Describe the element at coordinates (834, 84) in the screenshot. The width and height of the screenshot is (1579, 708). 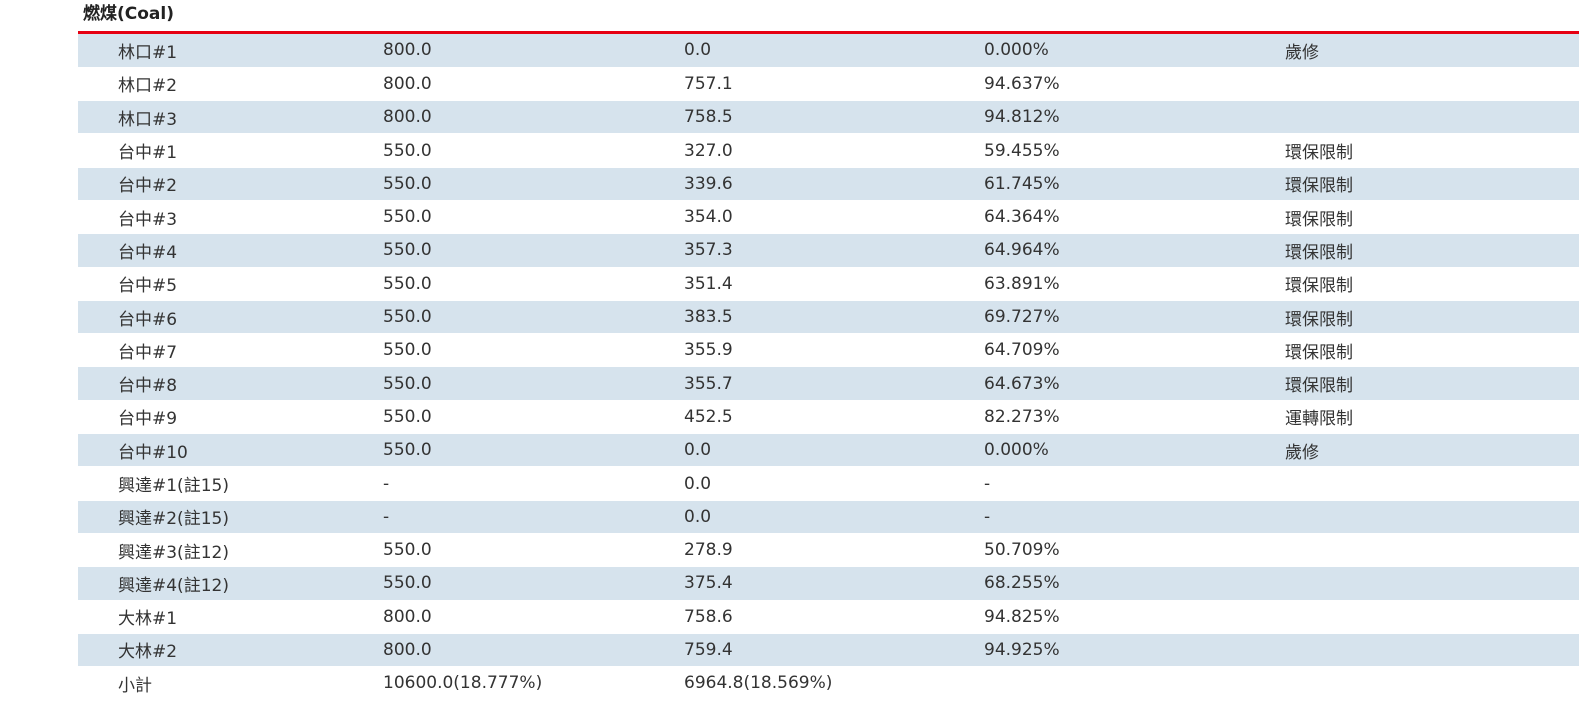
I see `generation-cell: 757.1` at that location.